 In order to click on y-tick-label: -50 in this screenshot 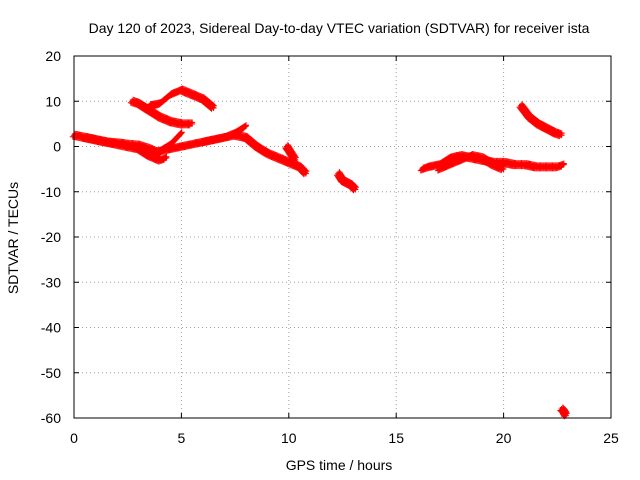, I will do `click(51, 373)`.